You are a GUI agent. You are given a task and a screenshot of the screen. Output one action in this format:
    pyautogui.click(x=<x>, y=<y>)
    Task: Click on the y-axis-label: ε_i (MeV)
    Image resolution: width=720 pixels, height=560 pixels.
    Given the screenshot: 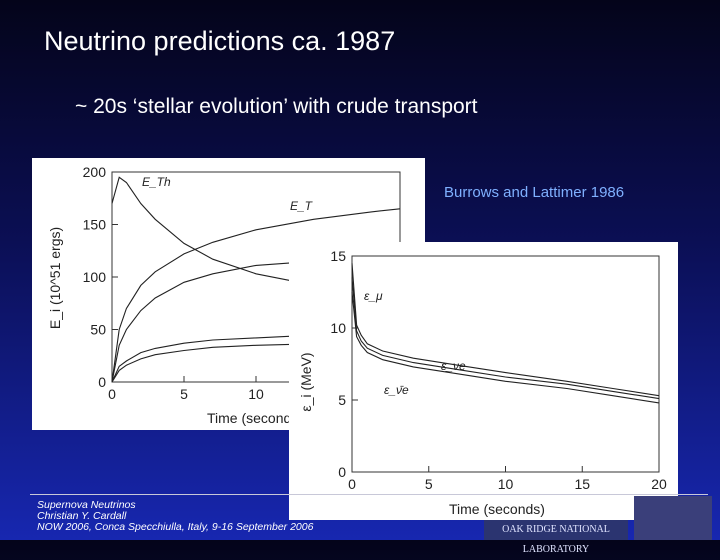 What is the action you would take?
    pyautogui.click(x=306, y=381)
    